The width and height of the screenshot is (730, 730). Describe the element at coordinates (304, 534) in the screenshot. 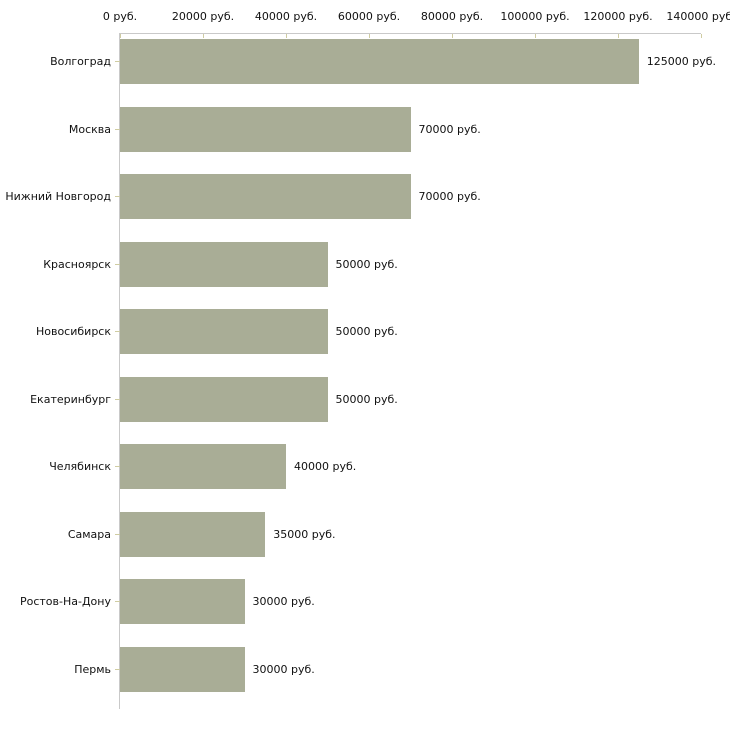

I see `value-label: 35000 руб.` at that location.